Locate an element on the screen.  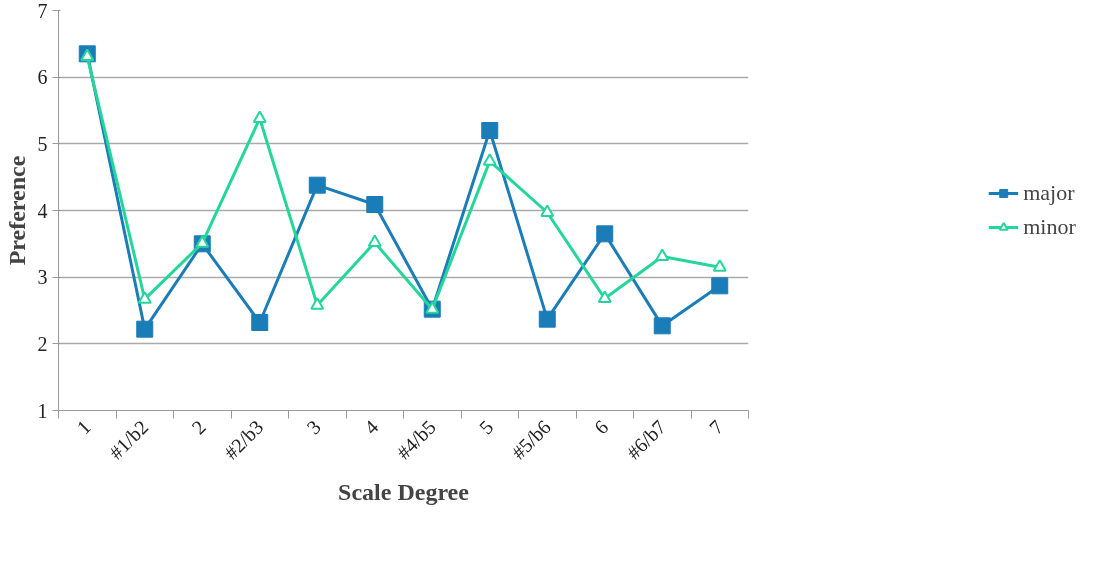
y-tick-label: 5 is located at coordinates (42, 143).